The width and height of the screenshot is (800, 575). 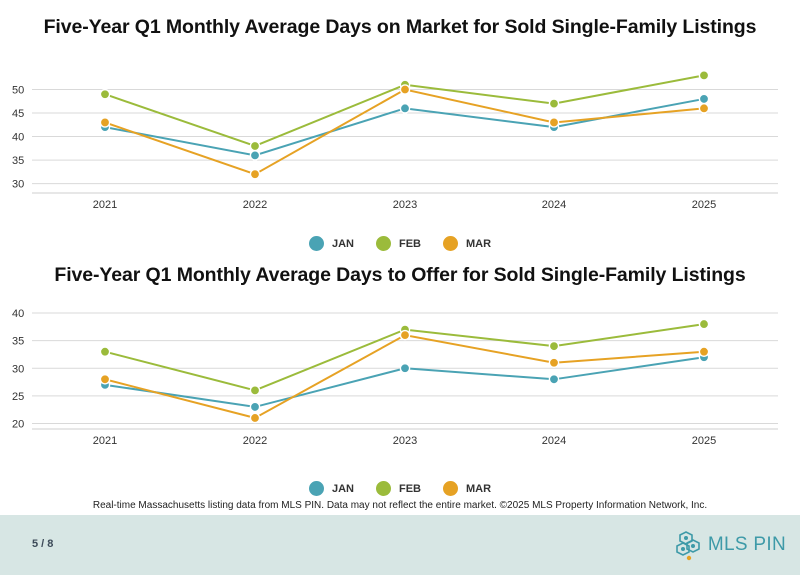 I want to click on mls-pin-logo-text: MLS PIN, so click(x=746, y=544).